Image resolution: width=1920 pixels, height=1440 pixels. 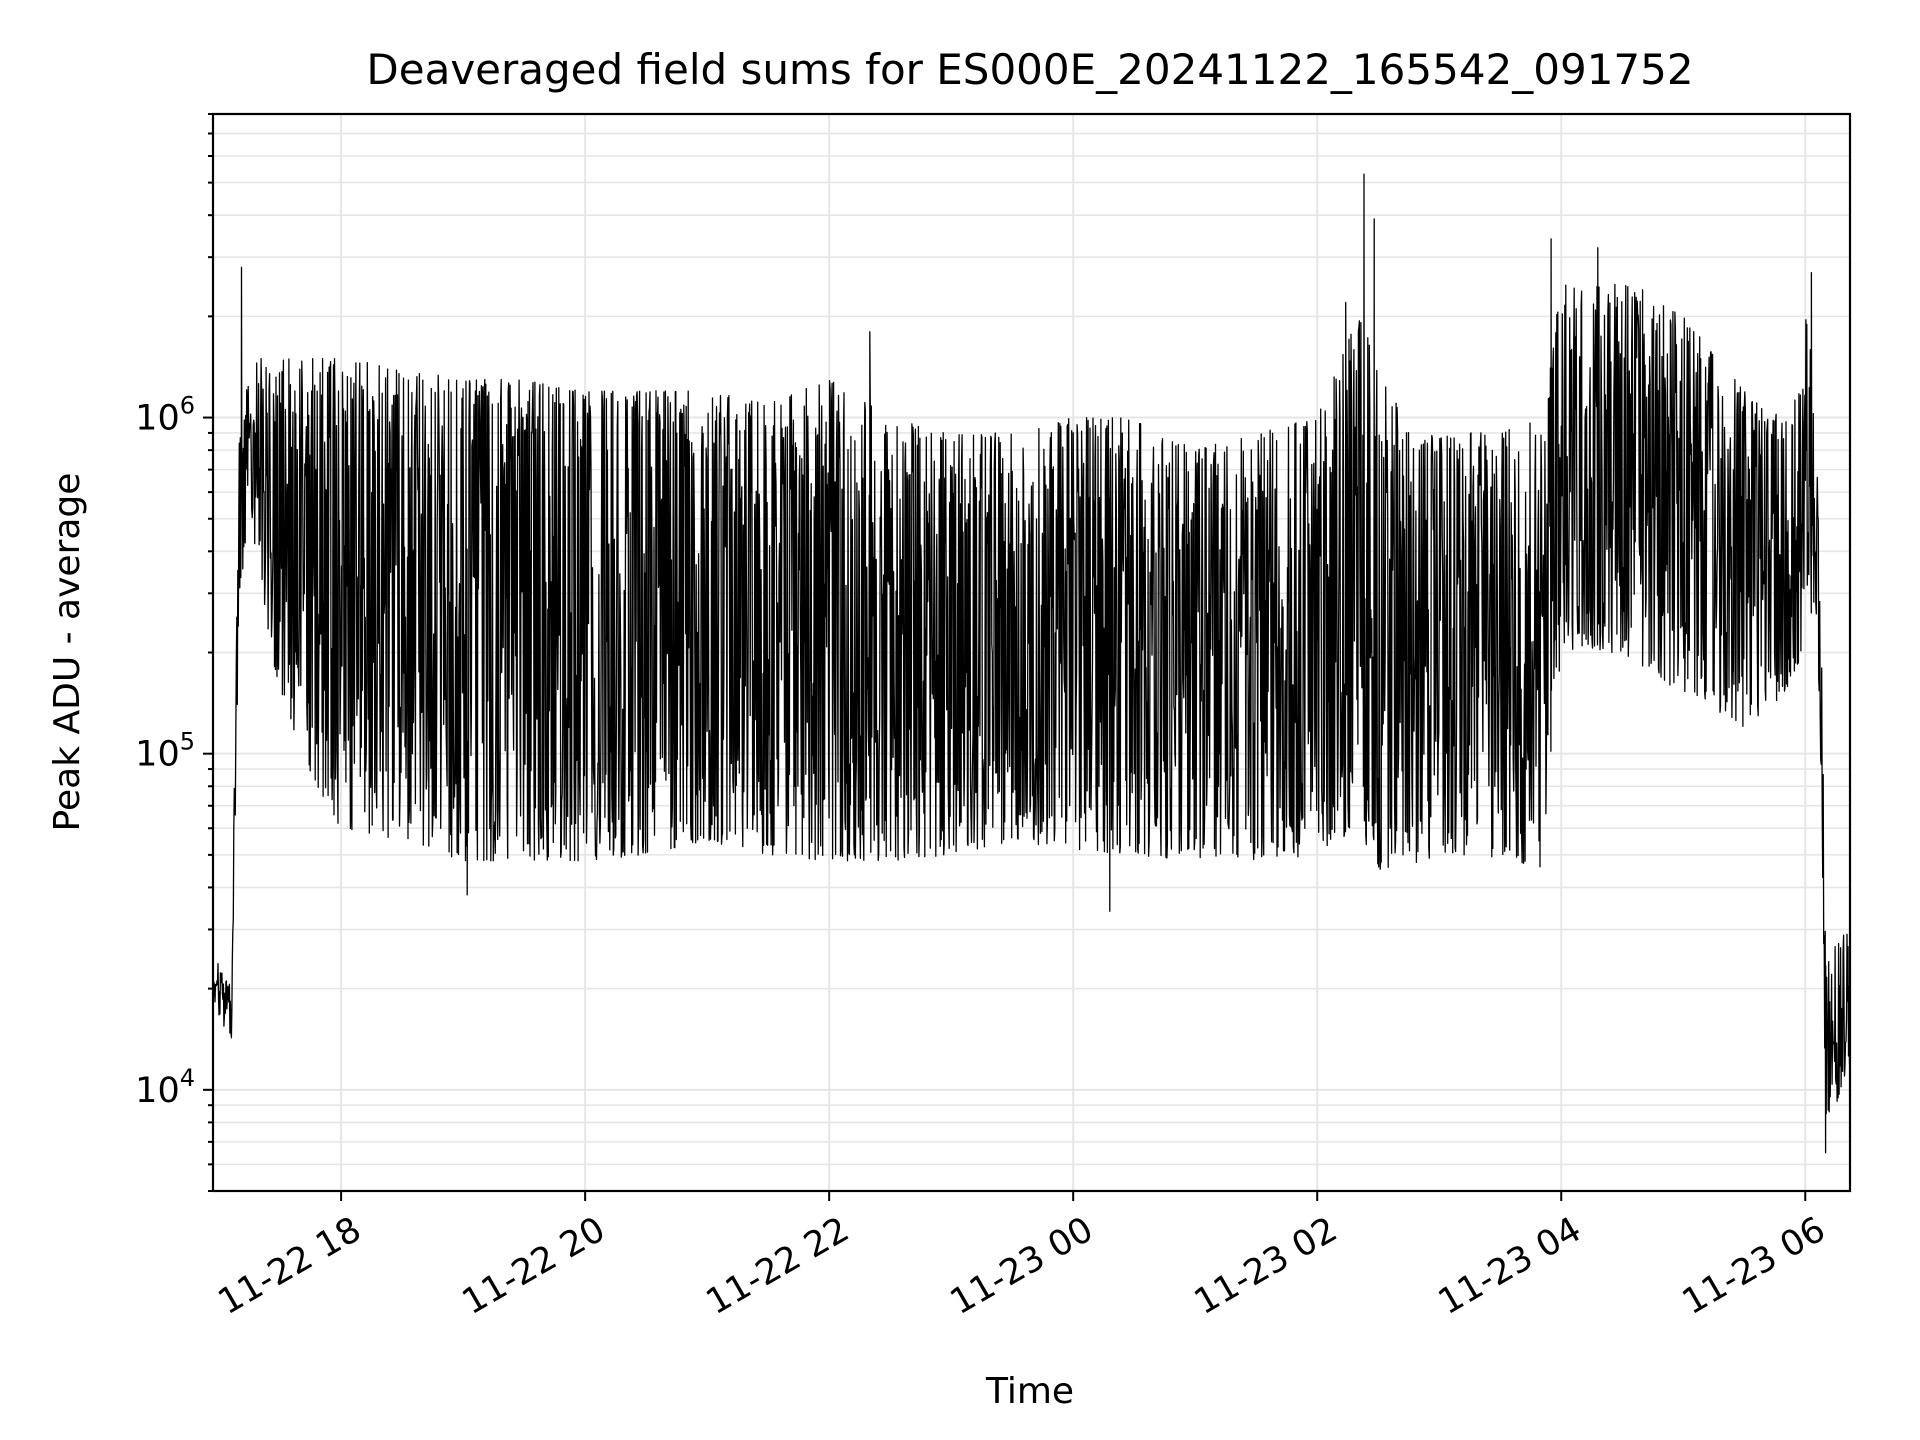 I want to click on x-axis-label: Time, so click(x=1029, y=1391).